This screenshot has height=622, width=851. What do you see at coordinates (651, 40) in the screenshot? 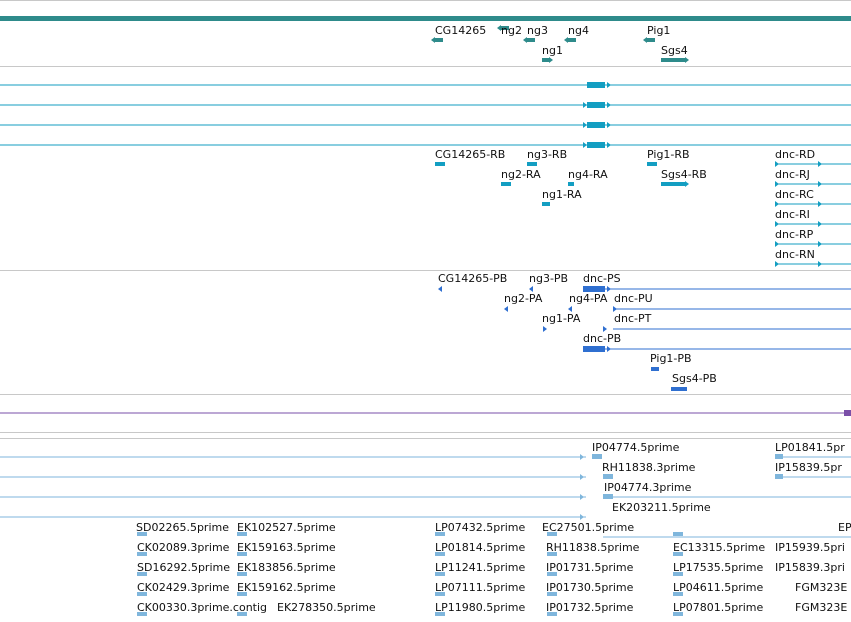
I see `gene-glyph-pig1` at bounding box center [651, 40].